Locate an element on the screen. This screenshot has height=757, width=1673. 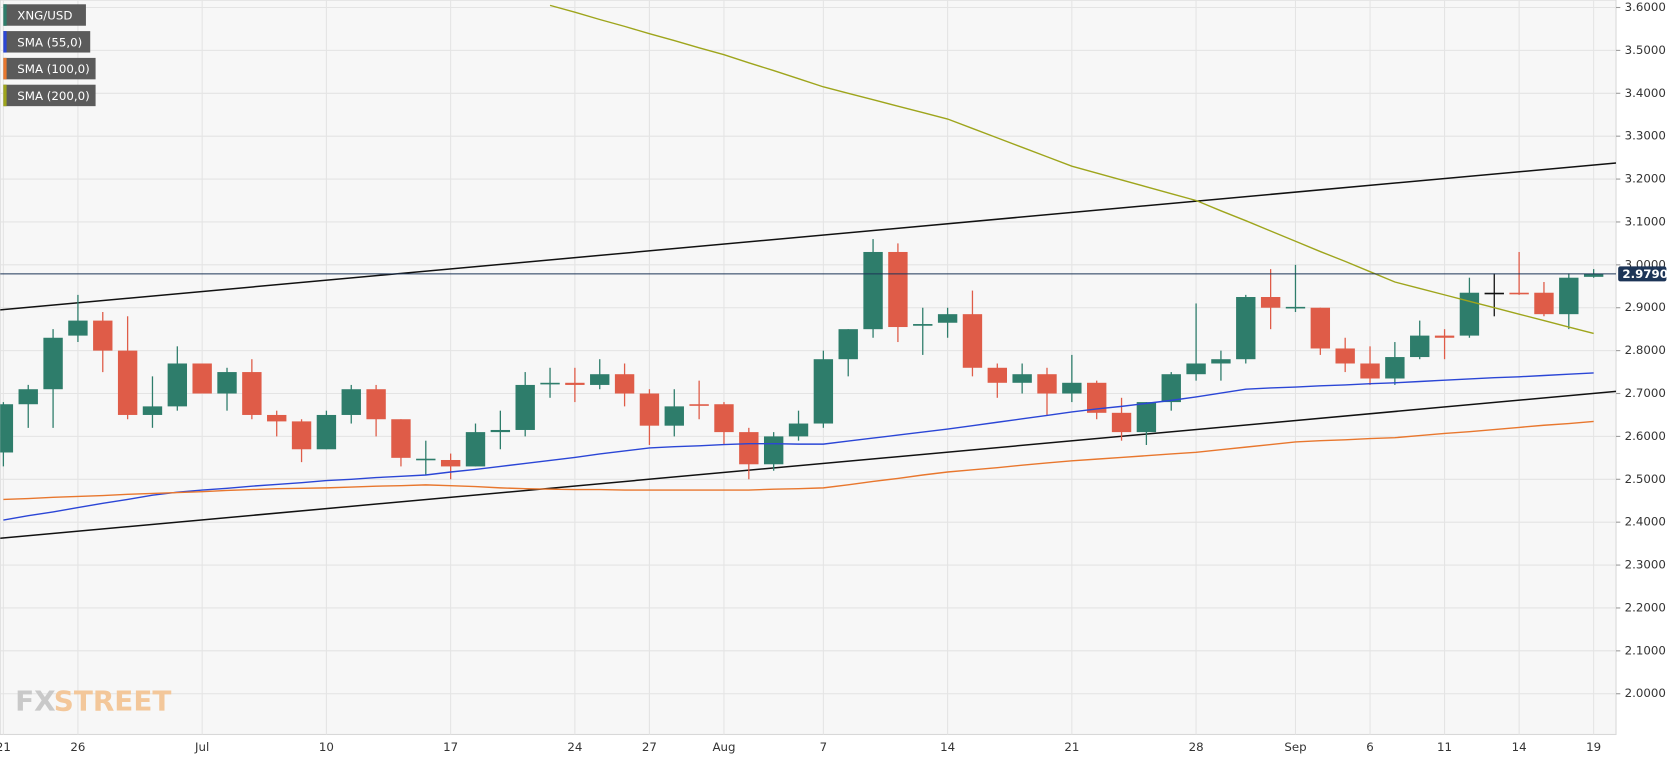
x-tick-label: 27 is located at coordinates (649, 747).